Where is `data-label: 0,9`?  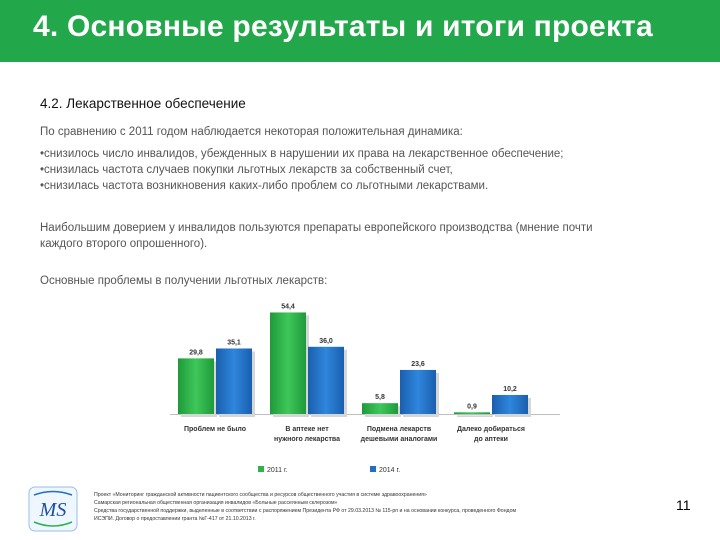 data-label: 0,9 is located at coordinates (472, 406).